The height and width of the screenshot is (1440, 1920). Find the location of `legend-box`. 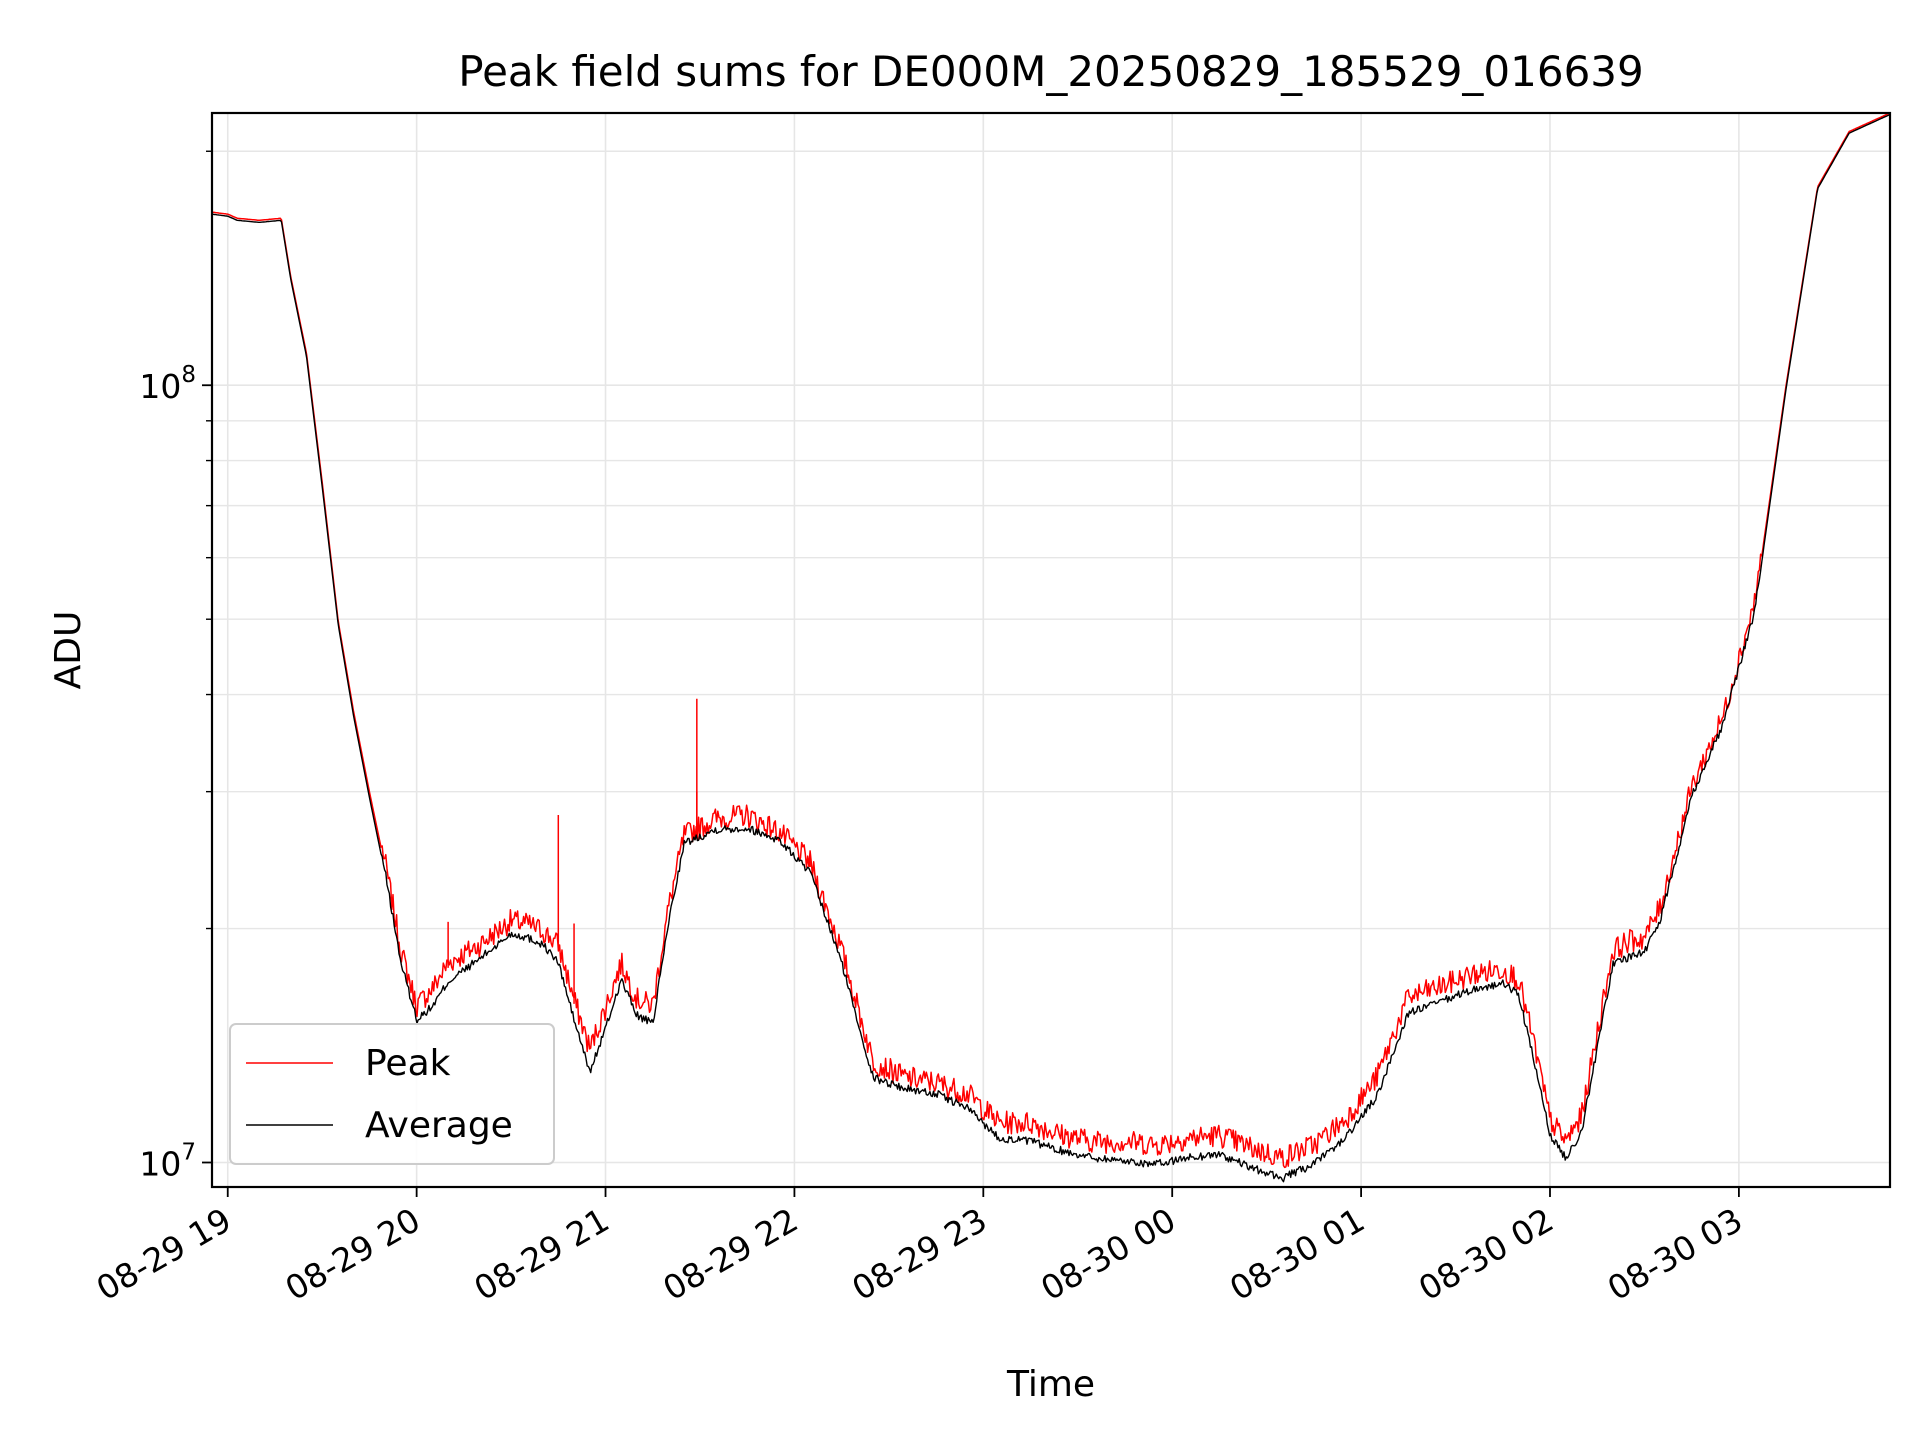

legend-box is located at coordinates (392, 1094).